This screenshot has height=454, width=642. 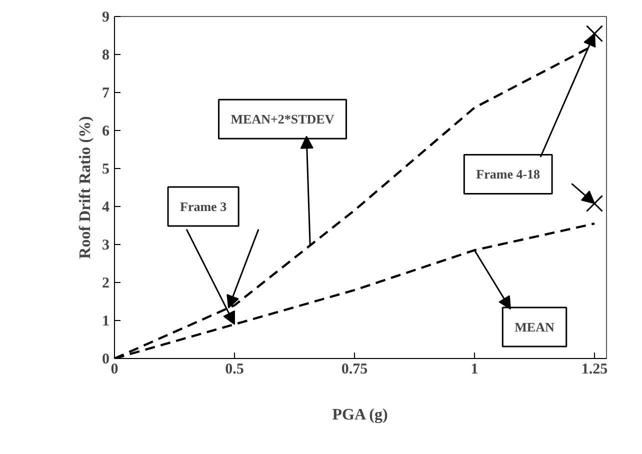 I want to click on x-tick-label: 0.5, so click(x=234, y=370).